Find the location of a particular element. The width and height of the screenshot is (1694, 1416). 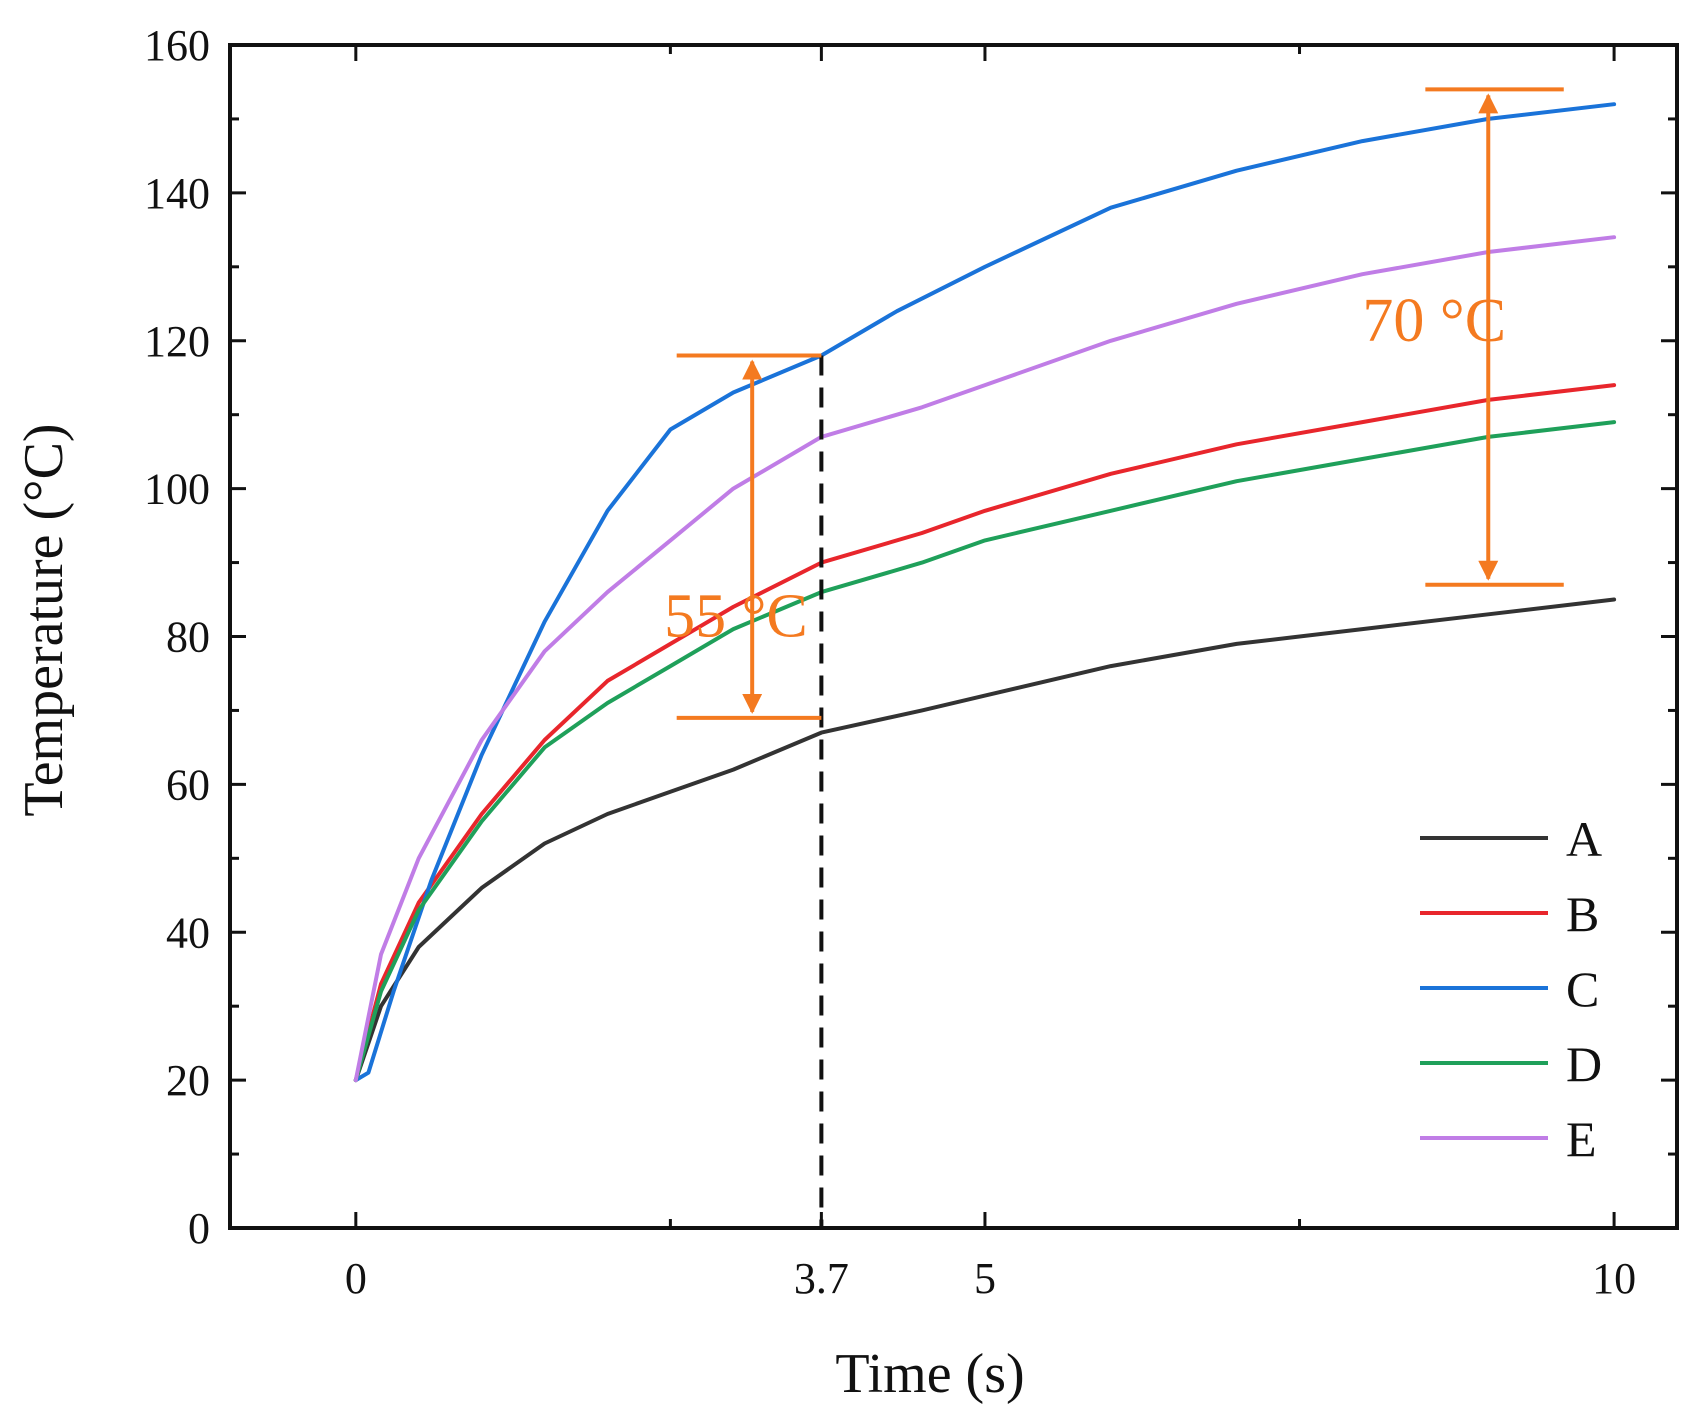

range-0-label: 55 °C is located at coordinates (736, 617).